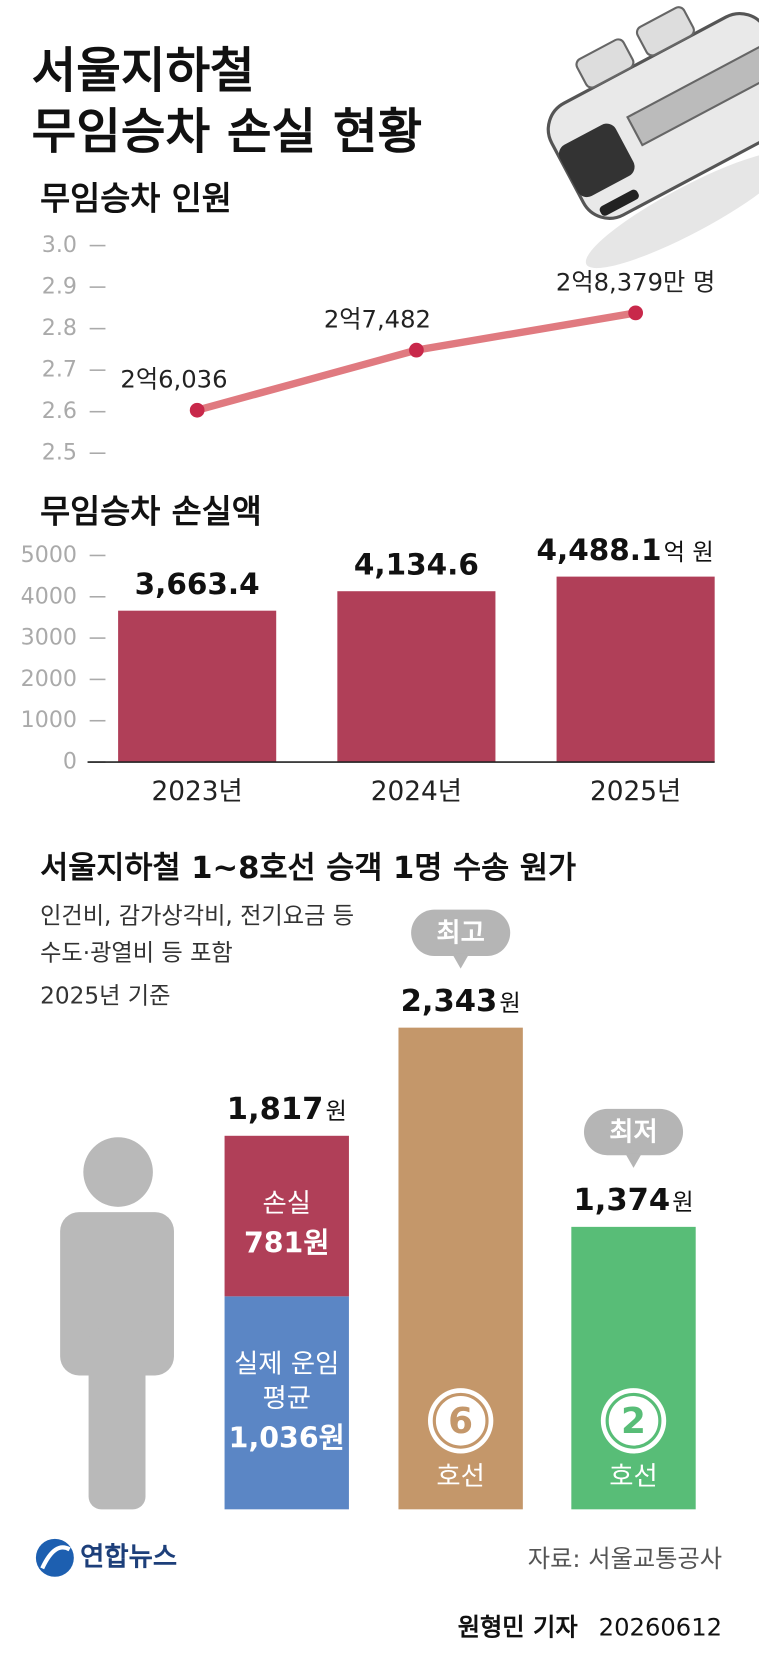  What do you see at coordinates (197, 792) in the screenshot?
I see `x-tick-label: 2023년` at bounding box center [197, 792].